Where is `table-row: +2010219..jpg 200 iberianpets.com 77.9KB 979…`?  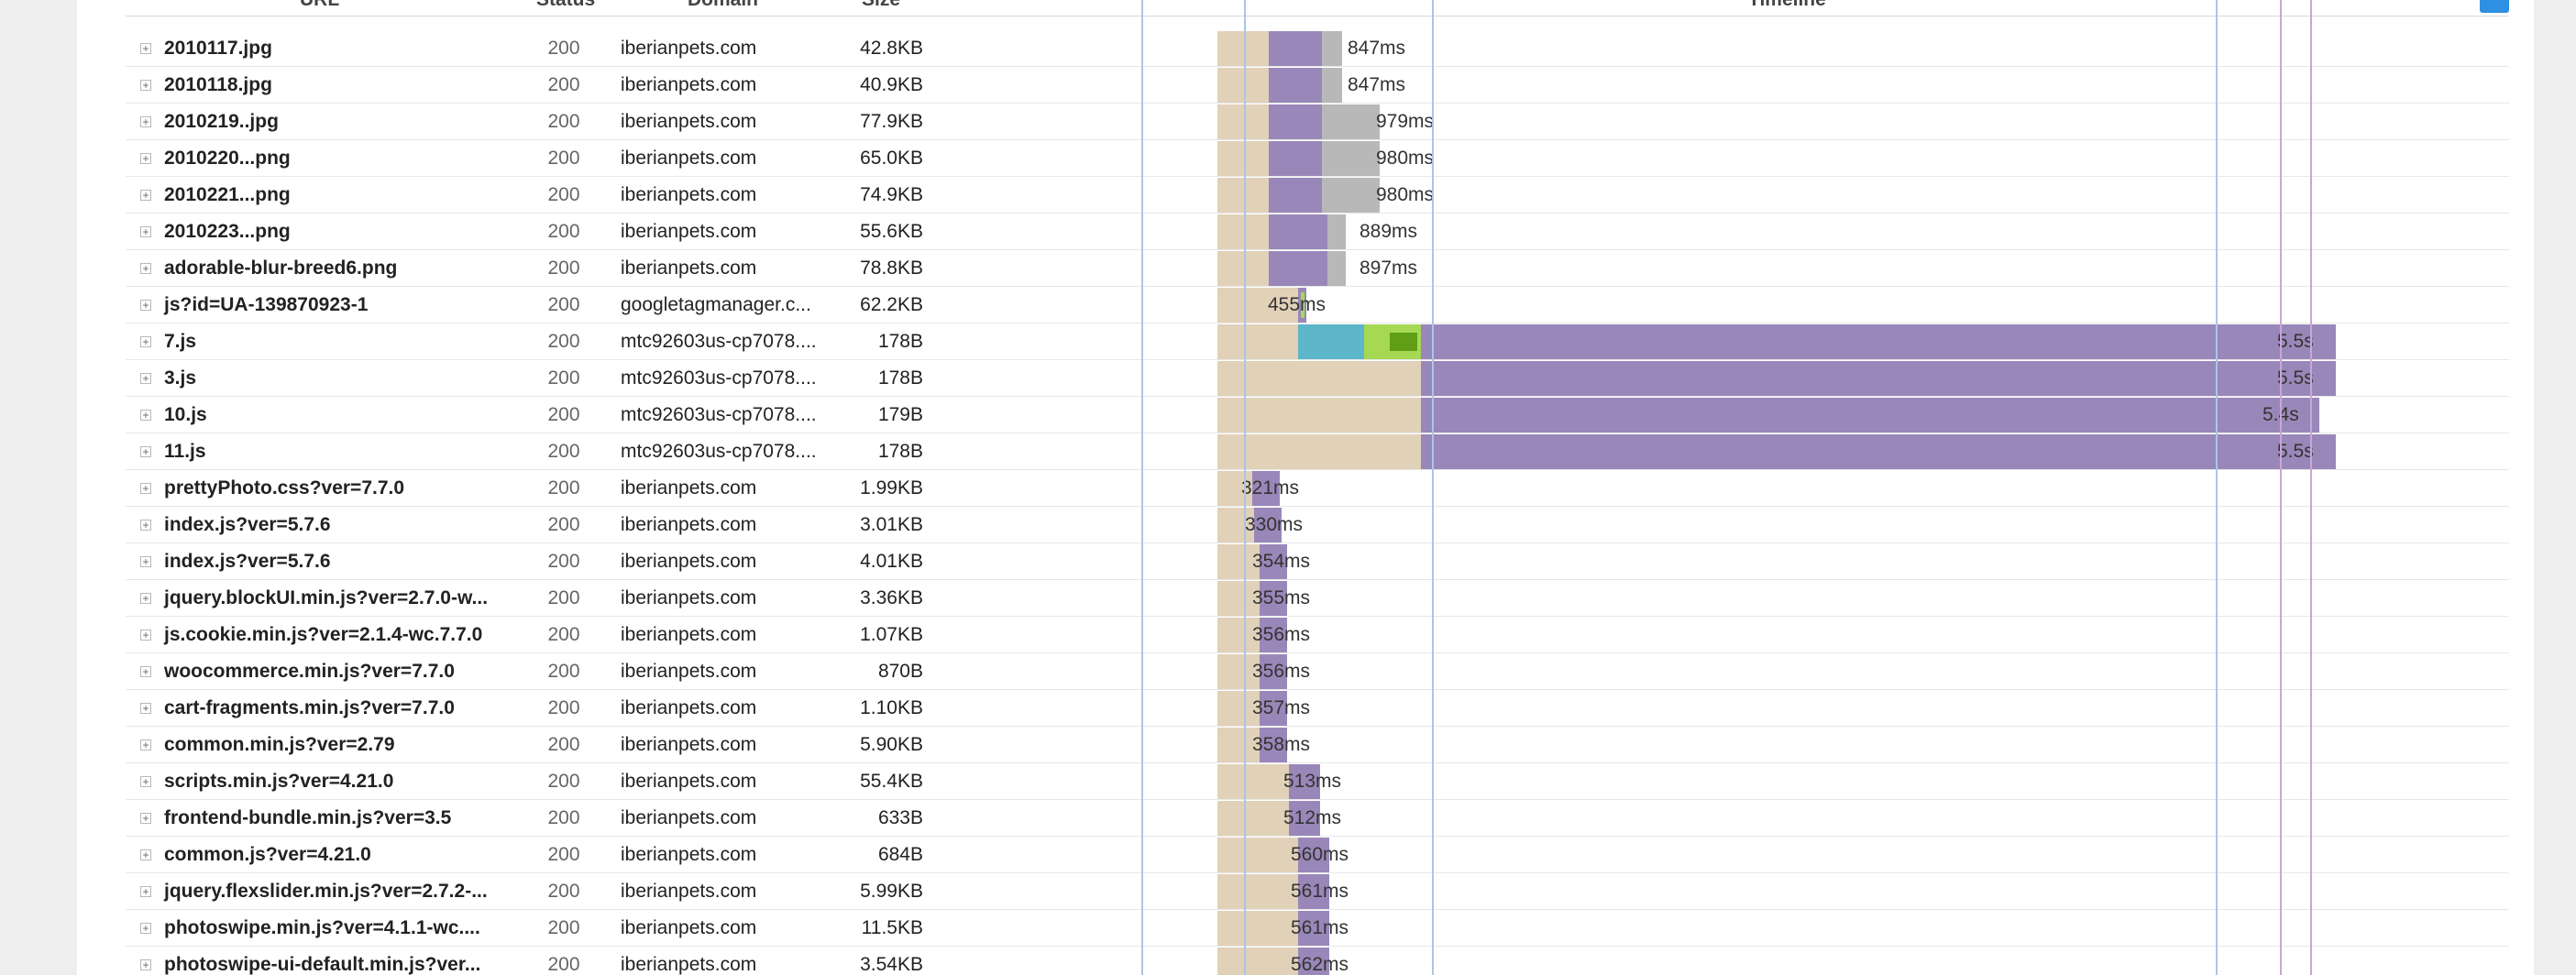 table-row: +2010219..jpg 200 iberianpets.com 77.9KB 979… is located at coordinates (1330, 122).